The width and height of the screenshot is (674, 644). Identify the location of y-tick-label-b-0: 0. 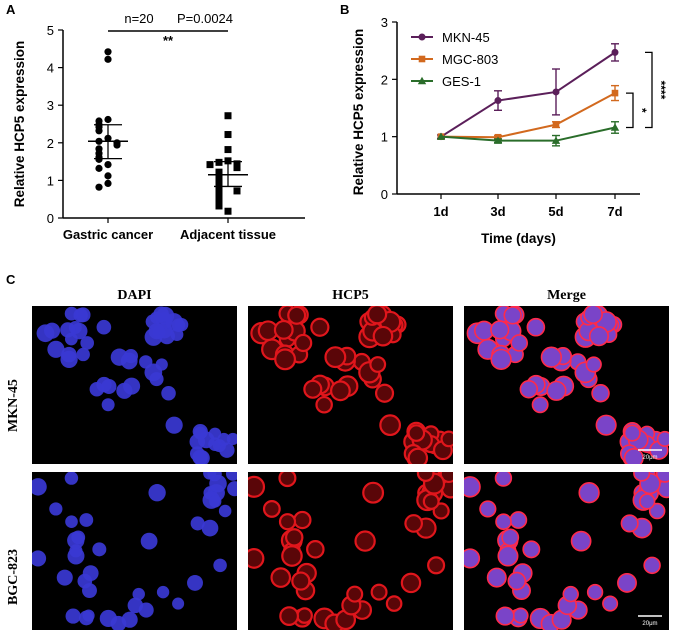
(384, 194).